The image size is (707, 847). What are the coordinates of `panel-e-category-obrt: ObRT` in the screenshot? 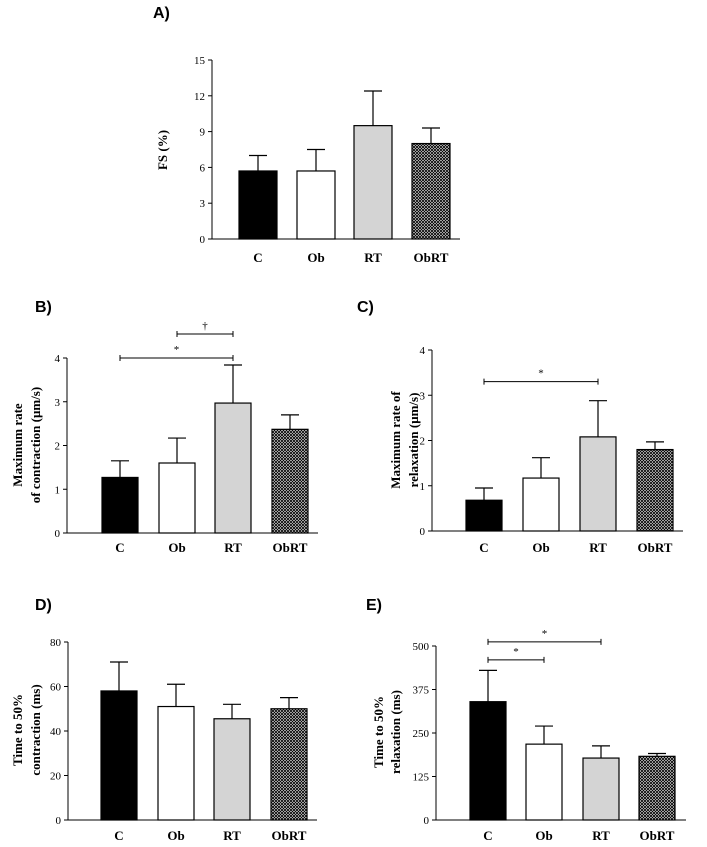 It's located at (657, 835).